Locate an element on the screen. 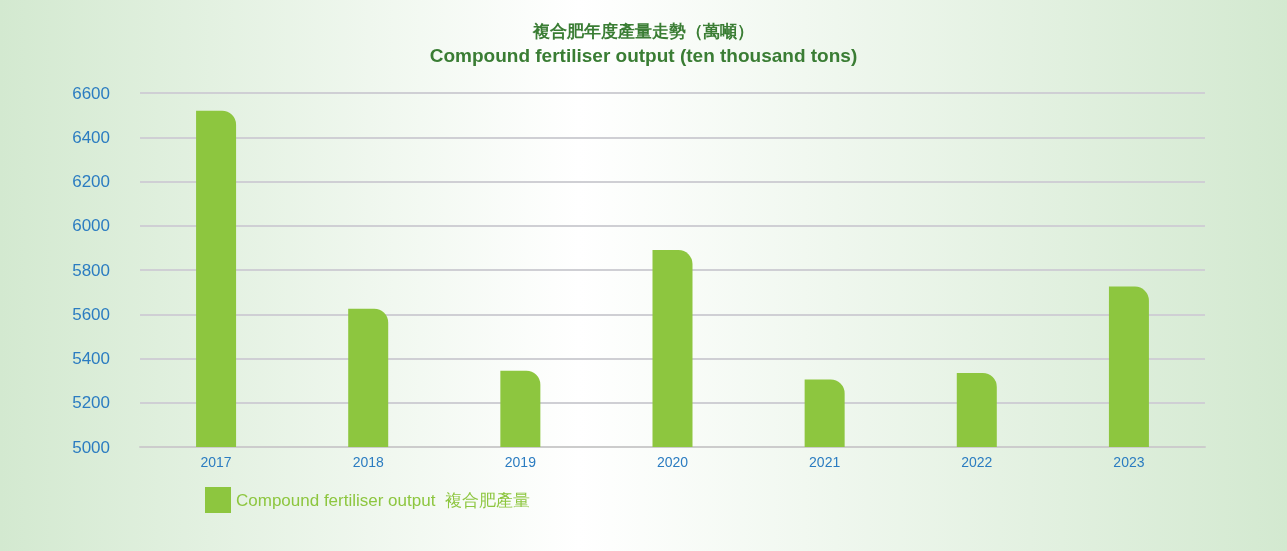 The image size is (1287, 551). legend-label: Compound fertiliser output 複合肥產量 is located at coordinates (383, 500).